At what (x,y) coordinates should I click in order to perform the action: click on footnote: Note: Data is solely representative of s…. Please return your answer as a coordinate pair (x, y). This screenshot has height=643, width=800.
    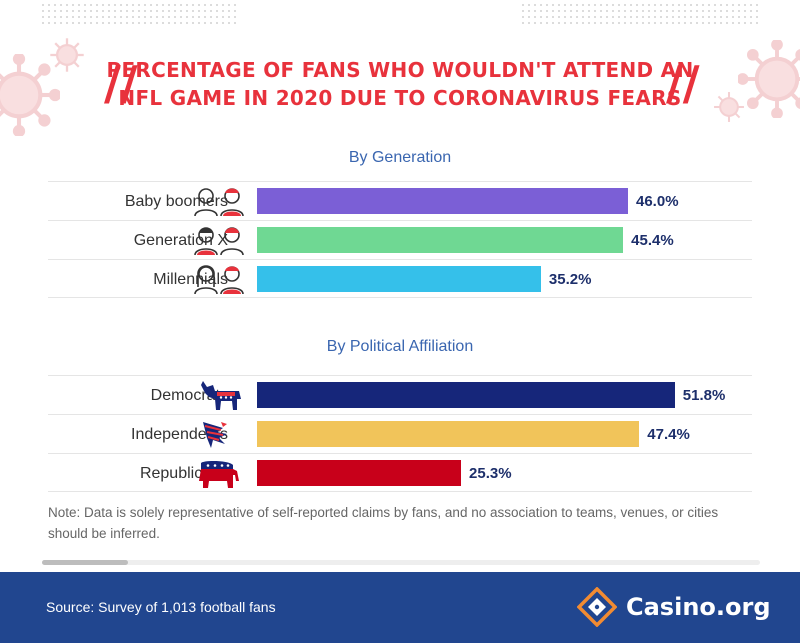
    Looking at the image, I should click on (383, 523).